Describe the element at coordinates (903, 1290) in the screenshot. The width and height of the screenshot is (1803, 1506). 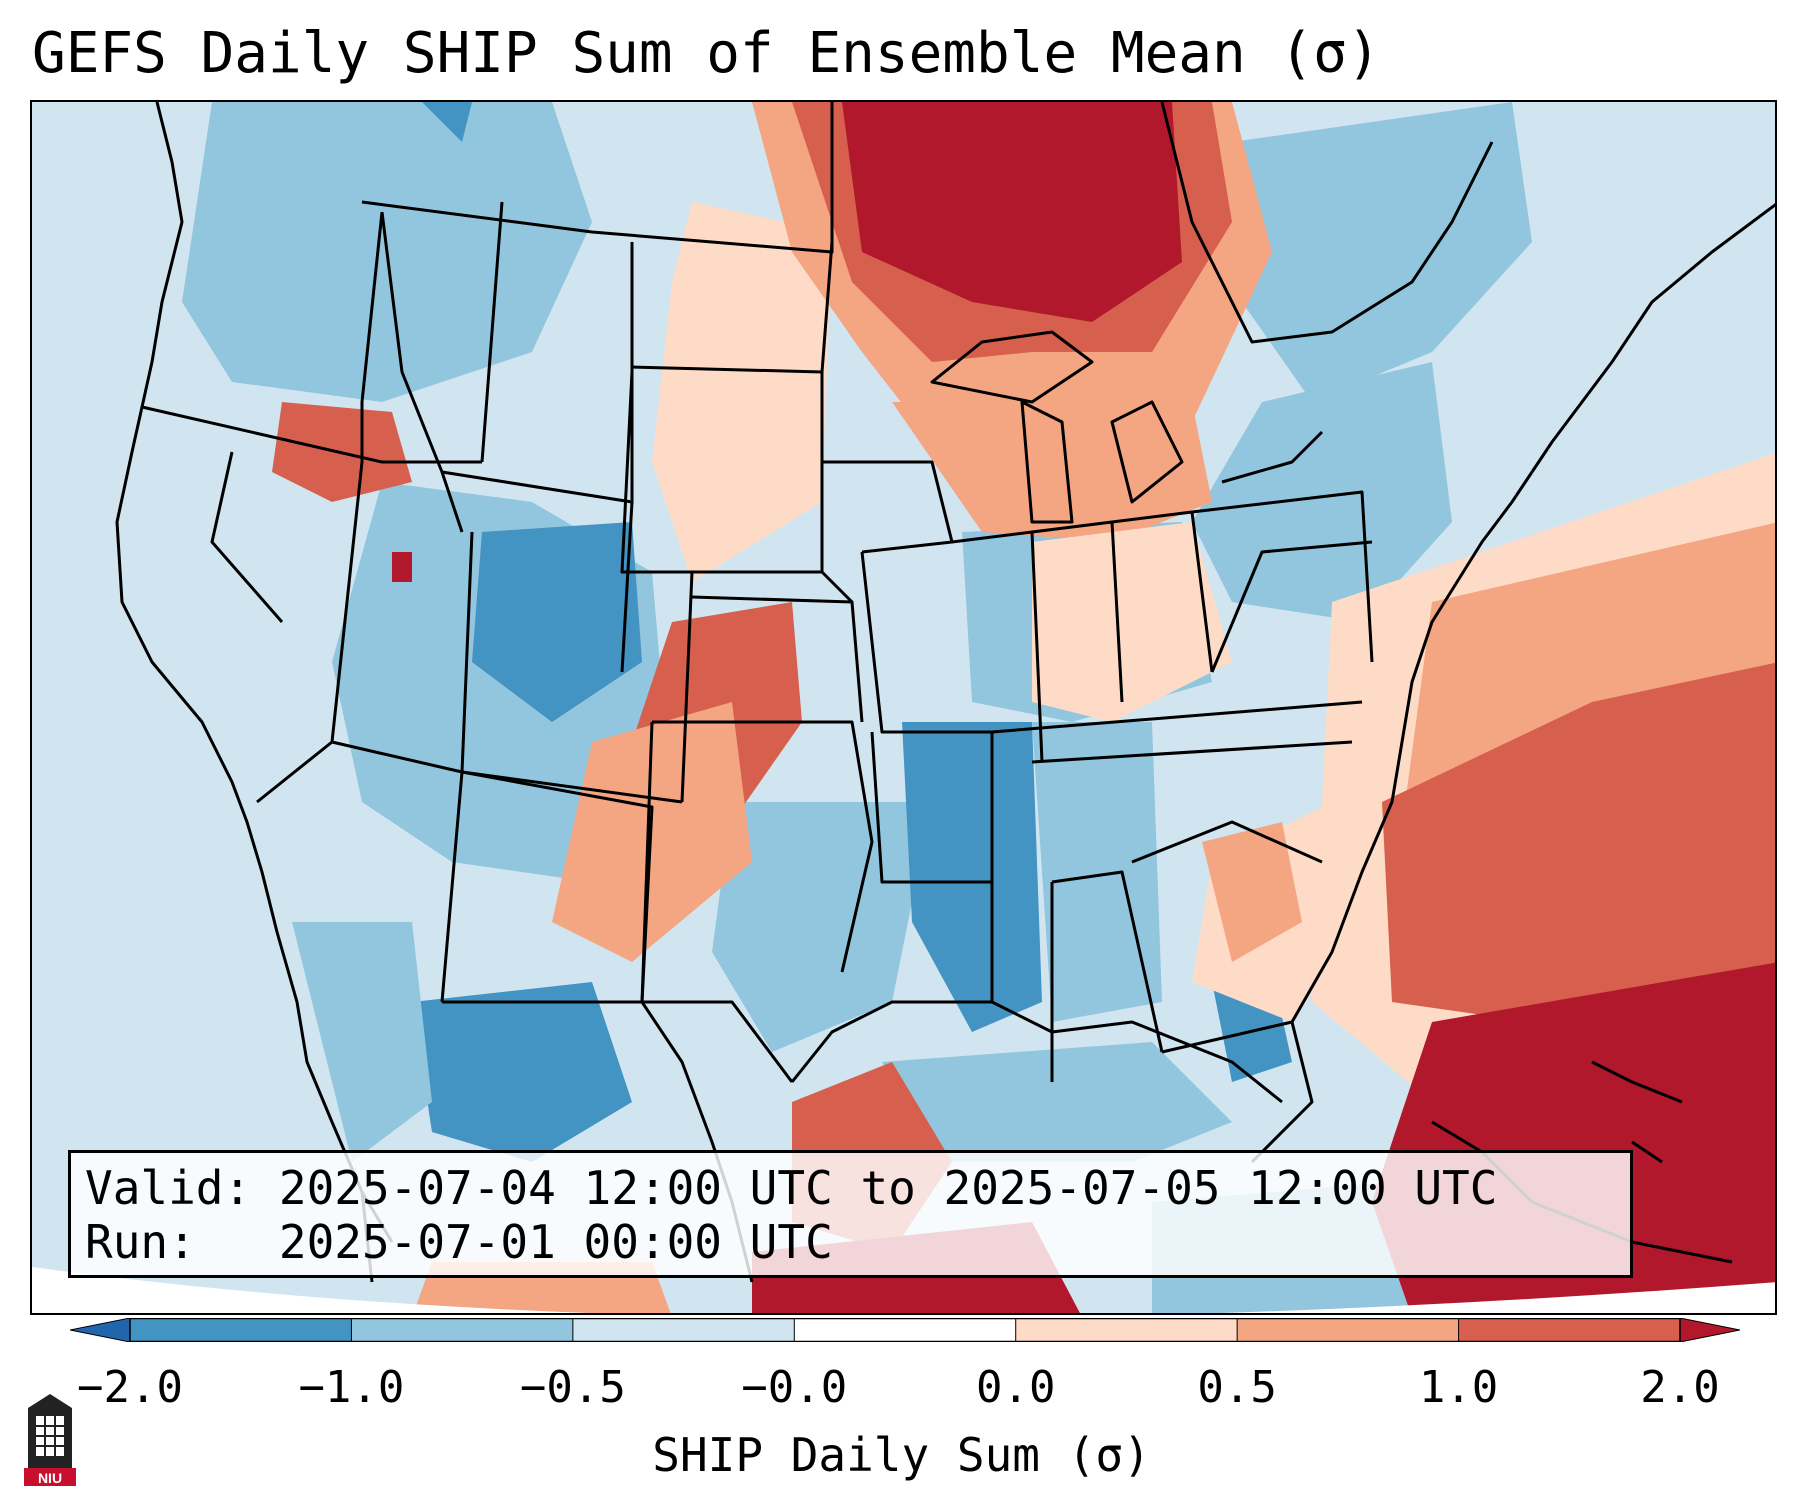
I see `unmapped-area` at that location.